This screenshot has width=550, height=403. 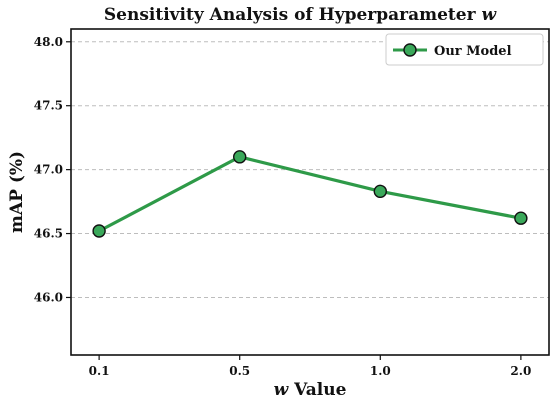 I want to click on legend-label-our-model: Our Model, so click(x=473, y=51).